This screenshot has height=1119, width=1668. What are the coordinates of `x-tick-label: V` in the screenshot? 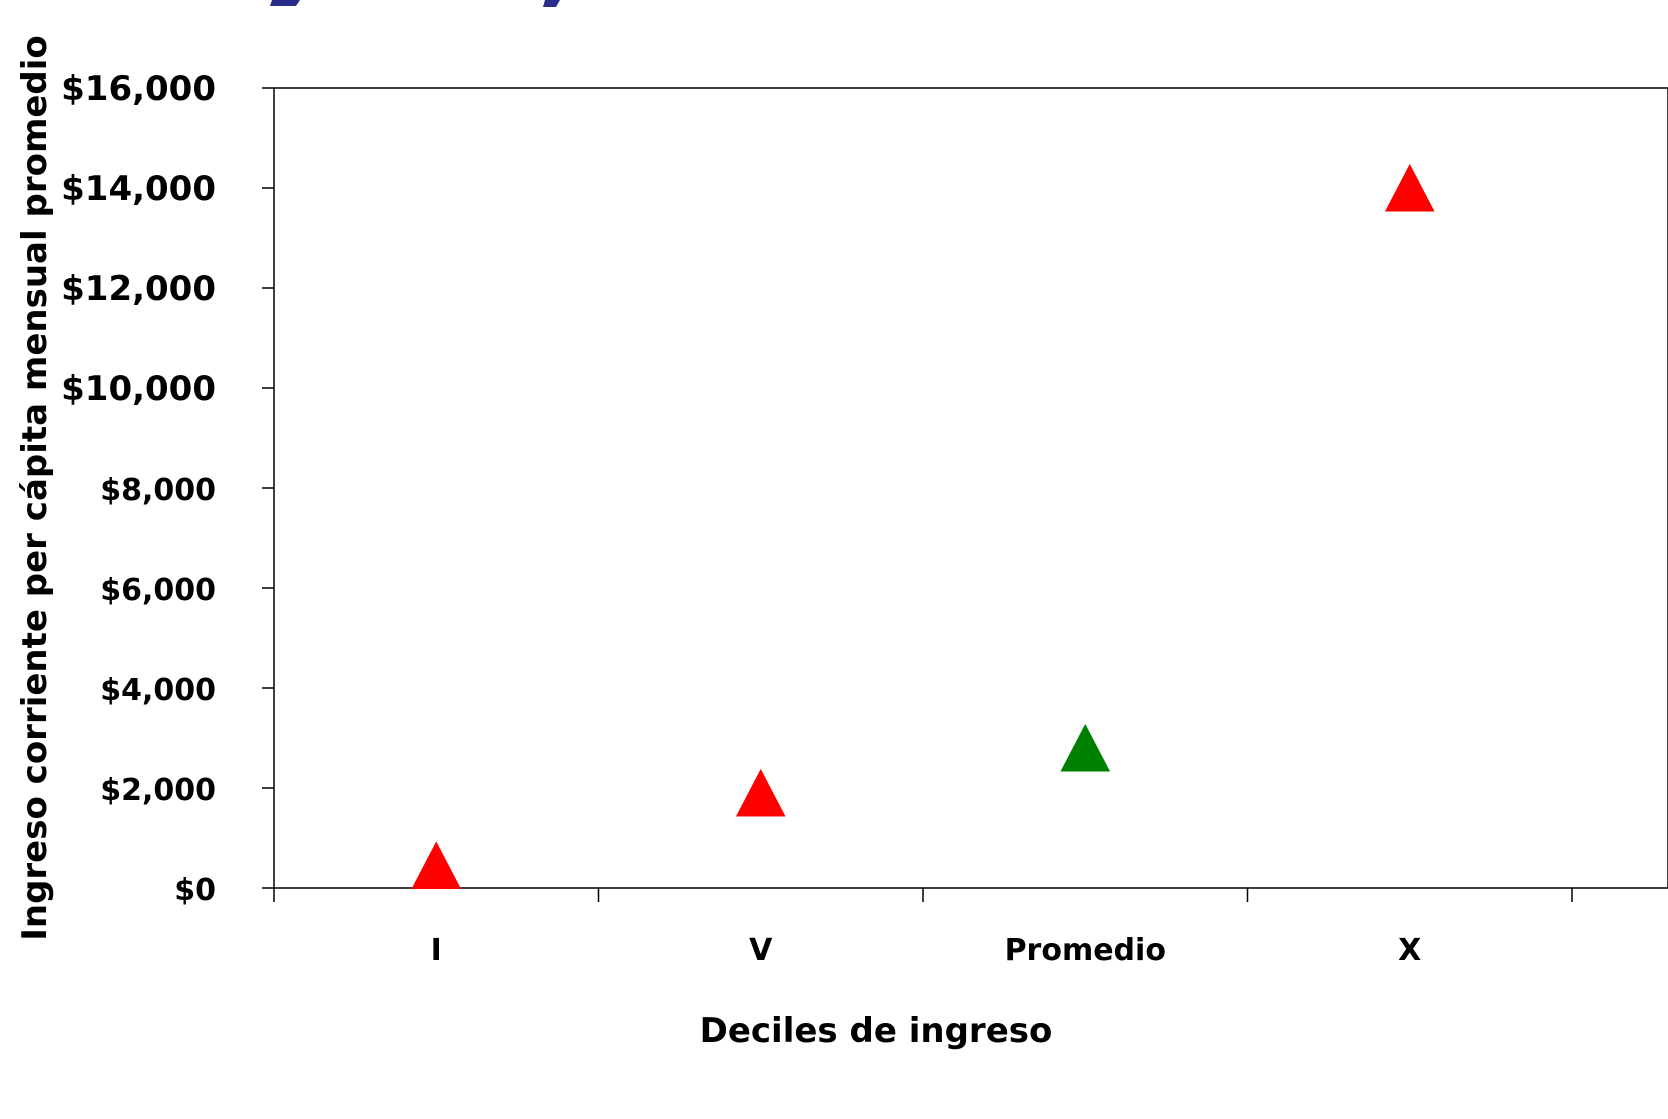 It's located at (761, 950).